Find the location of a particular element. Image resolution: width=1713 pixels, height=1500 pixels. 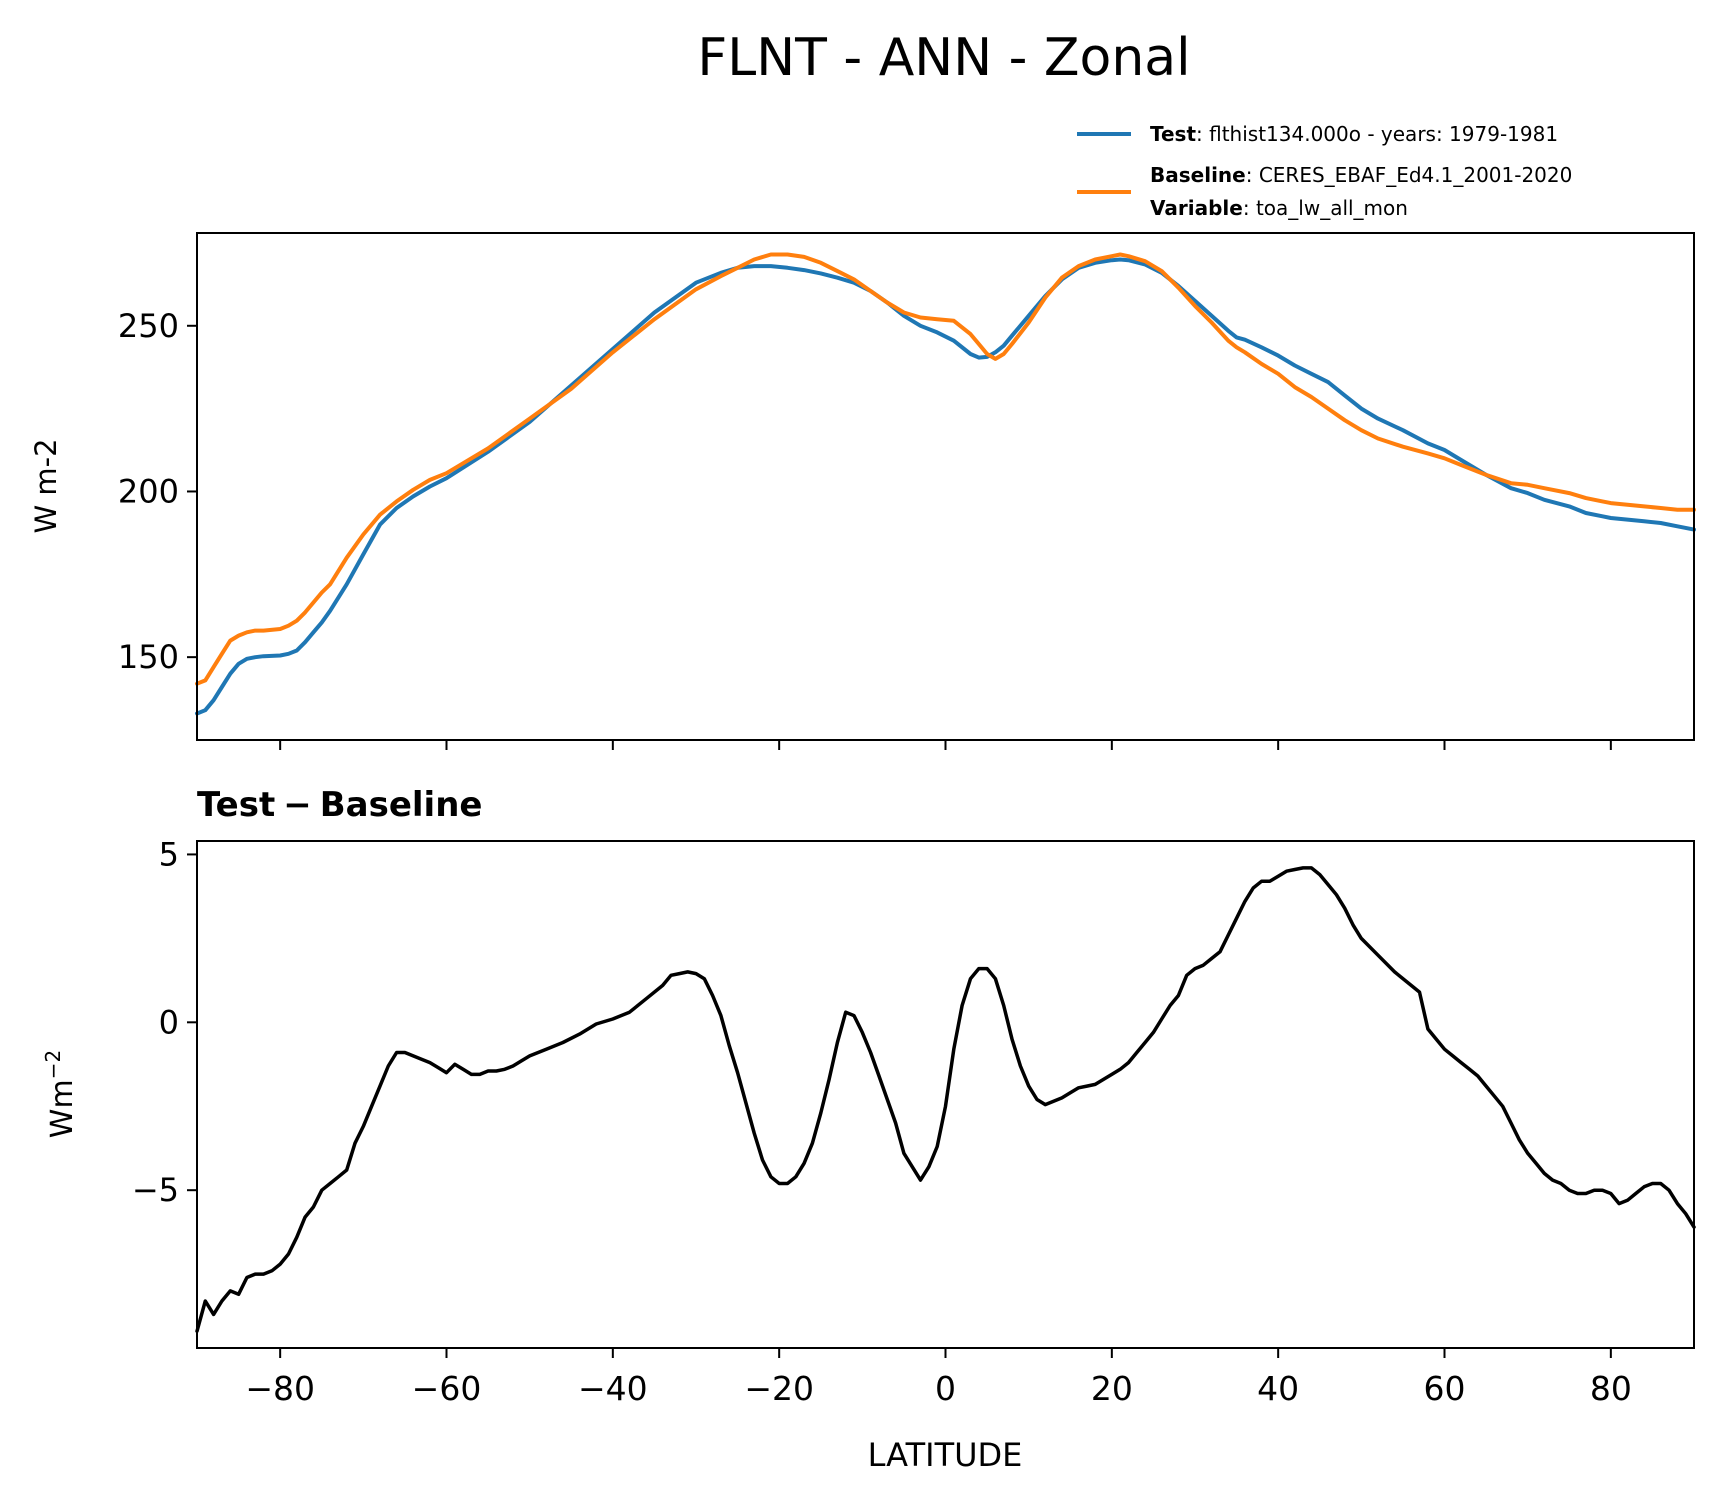

legend-test-label: Test is located at coordinates (1173, 134).